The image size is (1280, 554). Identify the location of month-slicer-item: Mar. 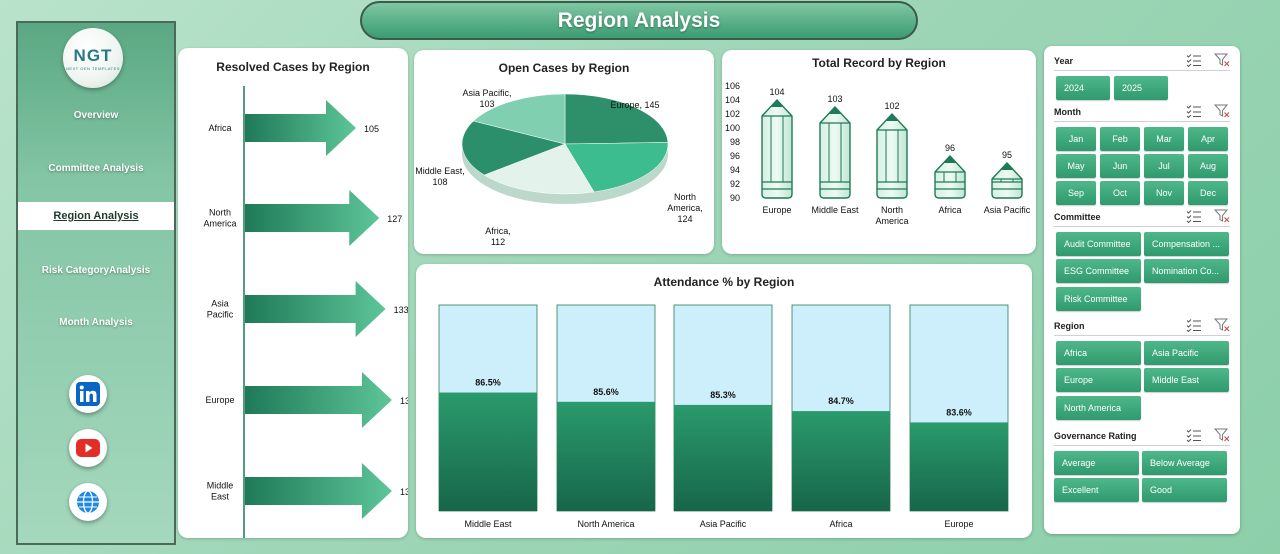
(1164, 139).